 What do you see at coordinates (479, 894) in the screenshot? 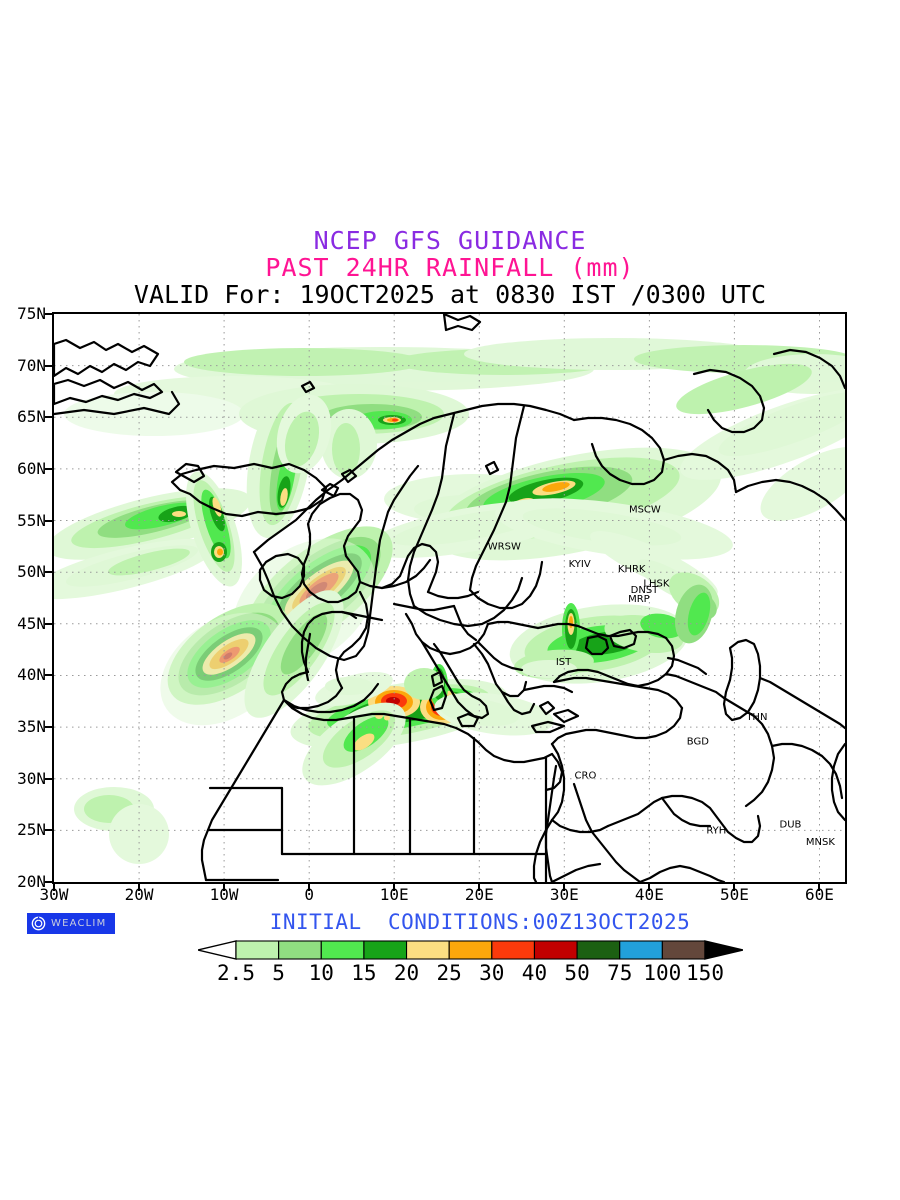
I see `x-axis-tick-label: 20E` at bounding box center [479, 894].